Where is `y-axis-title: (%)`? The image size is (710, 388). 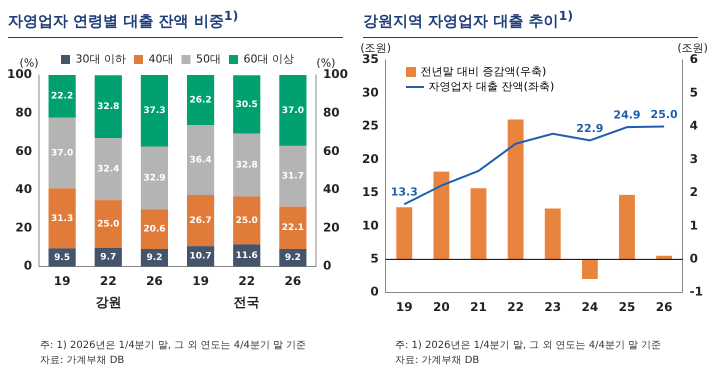 y-axis-title: (%) is located at coordinates (29, 63).